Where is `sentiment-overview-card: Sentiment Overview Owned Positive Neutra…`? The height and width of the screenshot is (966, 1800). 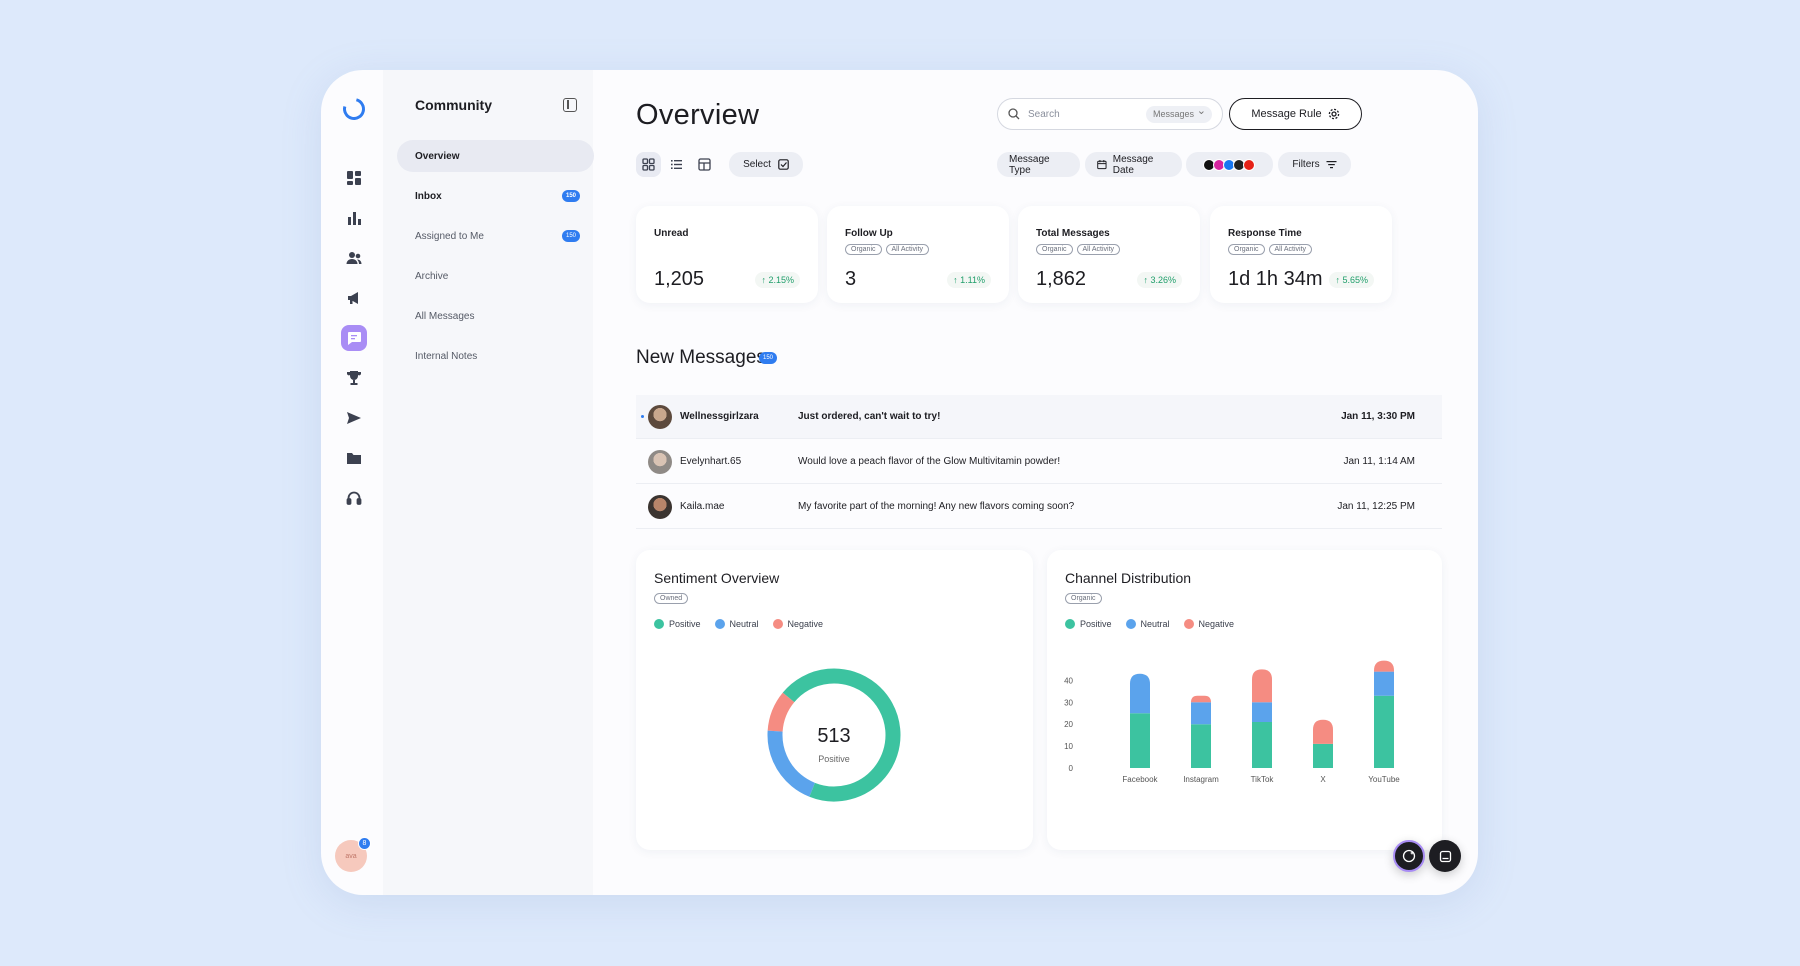
sentiment-overview-card: Sentiment Overview Owned Positive Neutra… is located at coordinates (834, 700).